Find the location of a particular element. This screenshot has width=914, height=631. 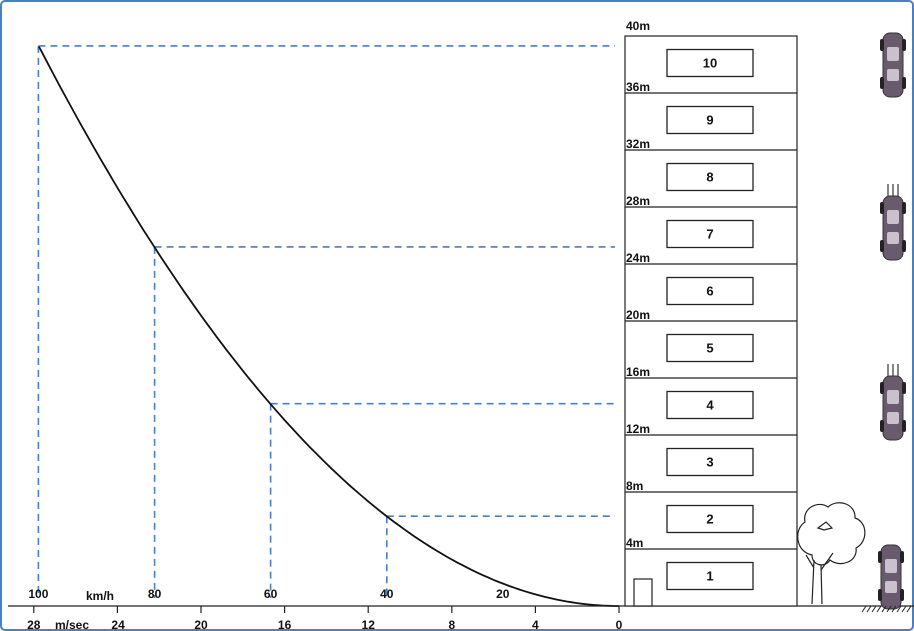

floor-number: 4 is located at coordinates (710, 405).